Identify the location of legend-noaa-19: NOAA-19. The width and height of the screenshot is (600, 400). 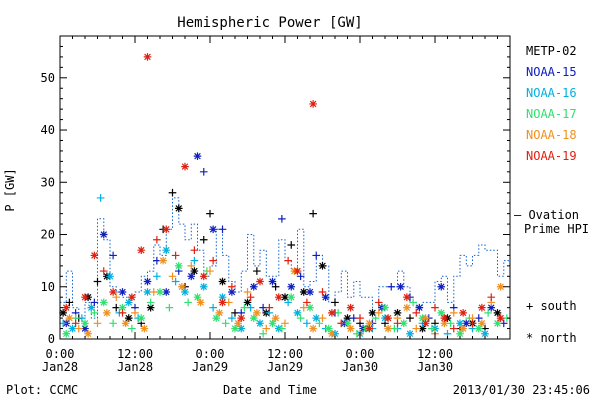
(551, 156).